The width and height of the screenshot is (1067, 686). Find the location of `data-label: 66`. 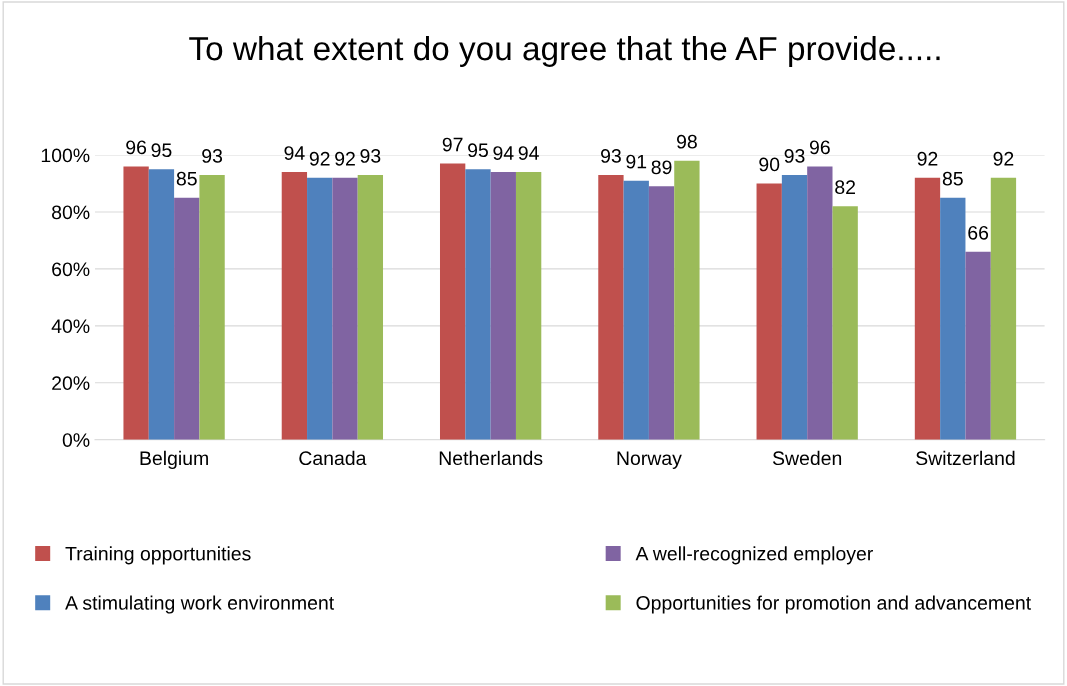

data-label: 66 is located at coordinates (978, 232).